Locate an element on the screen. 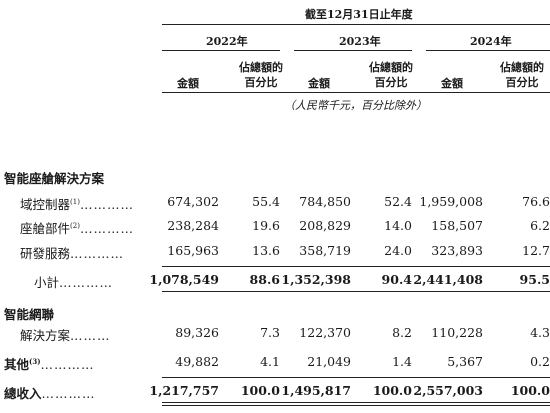 The image size is (550, 413). year-2022-underline is located at coordinates (221, 50).